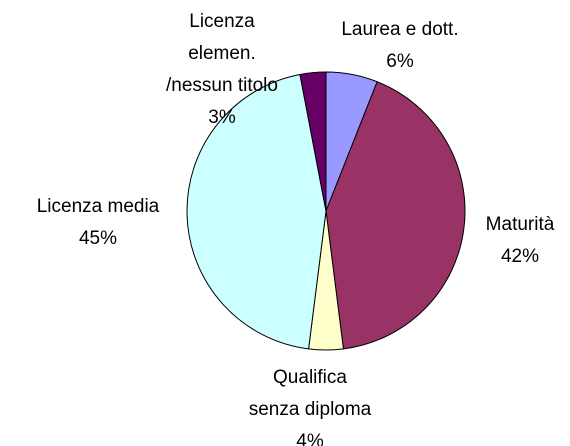  I want to click on slice-percent: 6%, so click(400, 61).